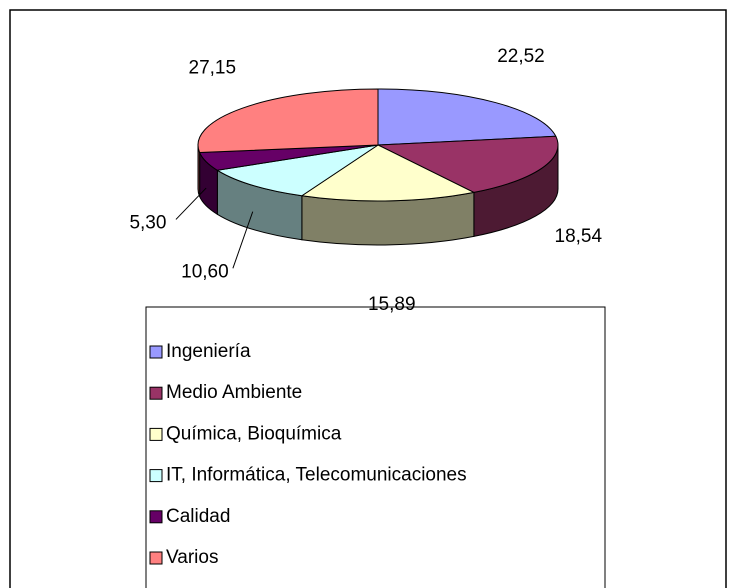 The image size is (738, 588). Describe the element at coordinates (192, 557) in the screenshot. I see `legend-label: Varios` at that location.